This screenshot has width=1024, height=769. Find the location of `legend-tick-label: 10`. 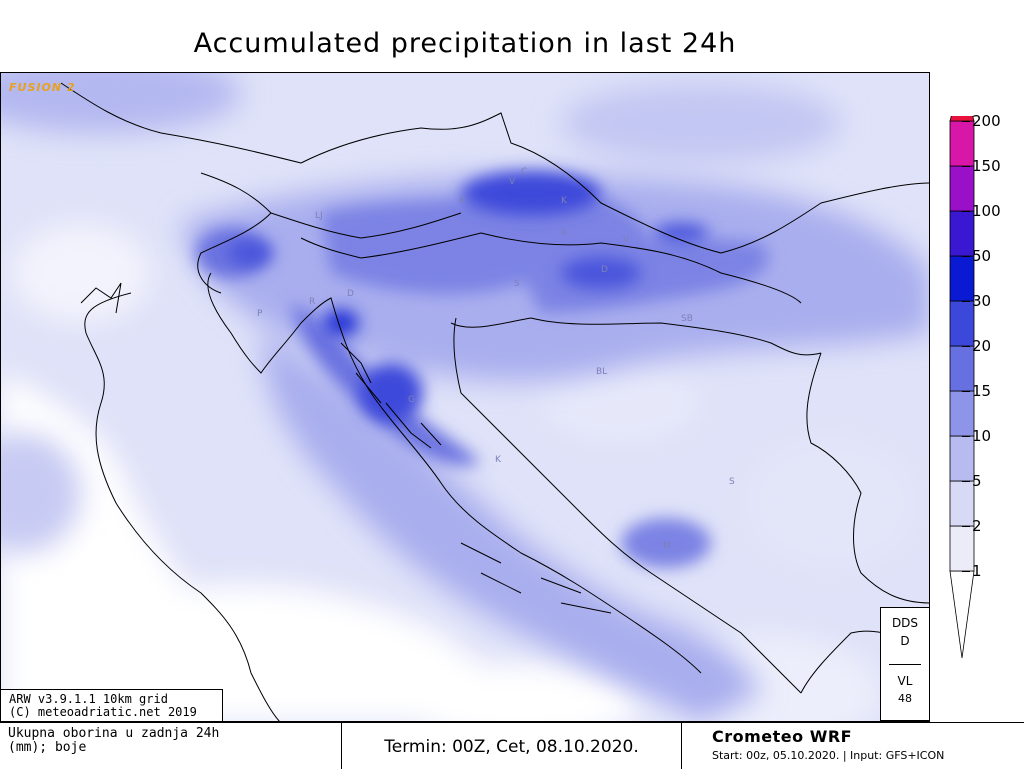

legend-tick-label: 10 is located at coordinates (982, 436).